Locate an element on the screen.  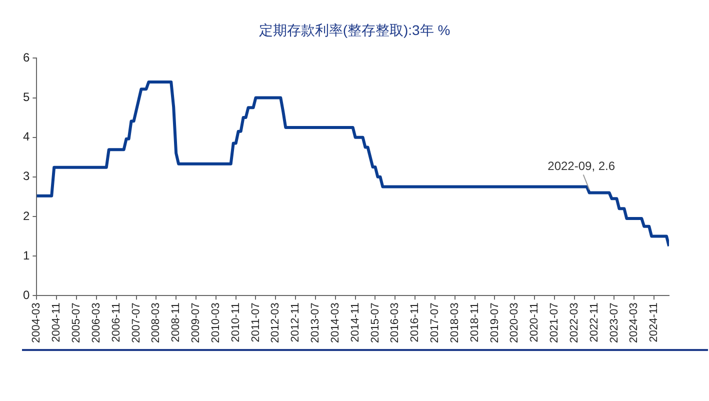
x-tick-label: 2006-03 is located at coordinates (96, 323).